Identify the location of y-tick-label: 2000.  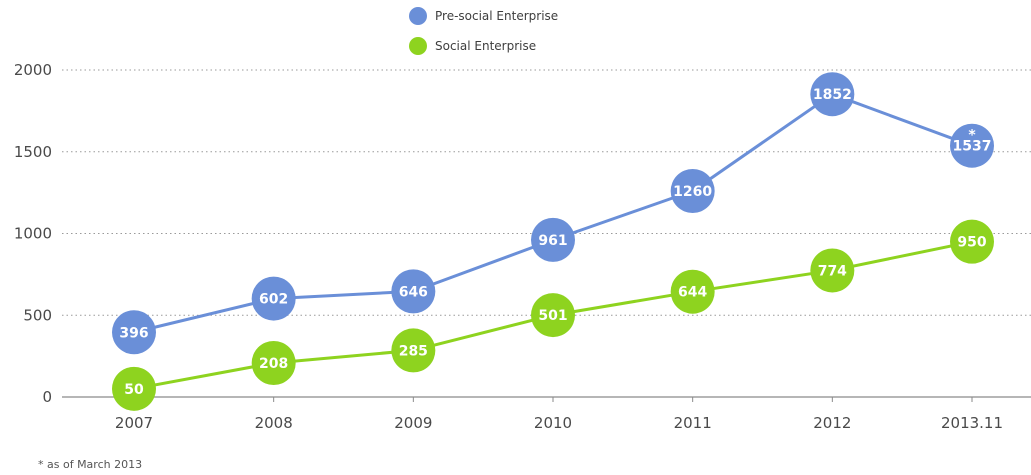
(33, 70).